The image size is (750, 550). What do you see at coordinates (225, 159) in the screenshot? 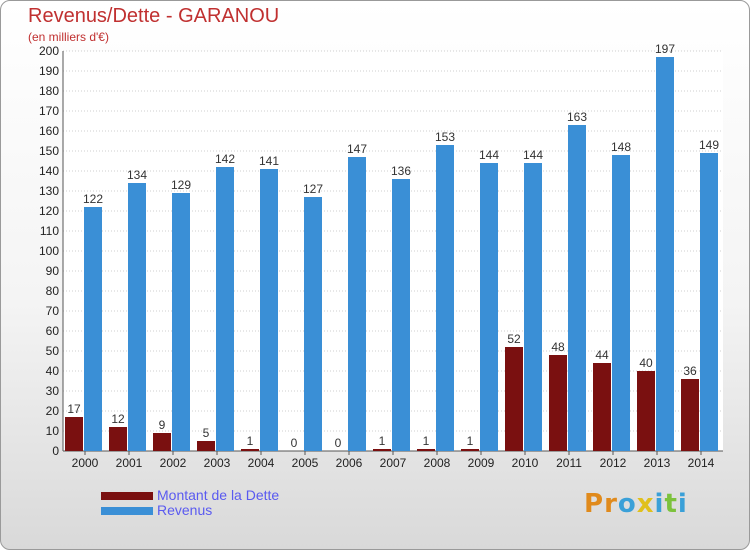
I see `data-label-revenus: 142` at bounding box center [225, 159].